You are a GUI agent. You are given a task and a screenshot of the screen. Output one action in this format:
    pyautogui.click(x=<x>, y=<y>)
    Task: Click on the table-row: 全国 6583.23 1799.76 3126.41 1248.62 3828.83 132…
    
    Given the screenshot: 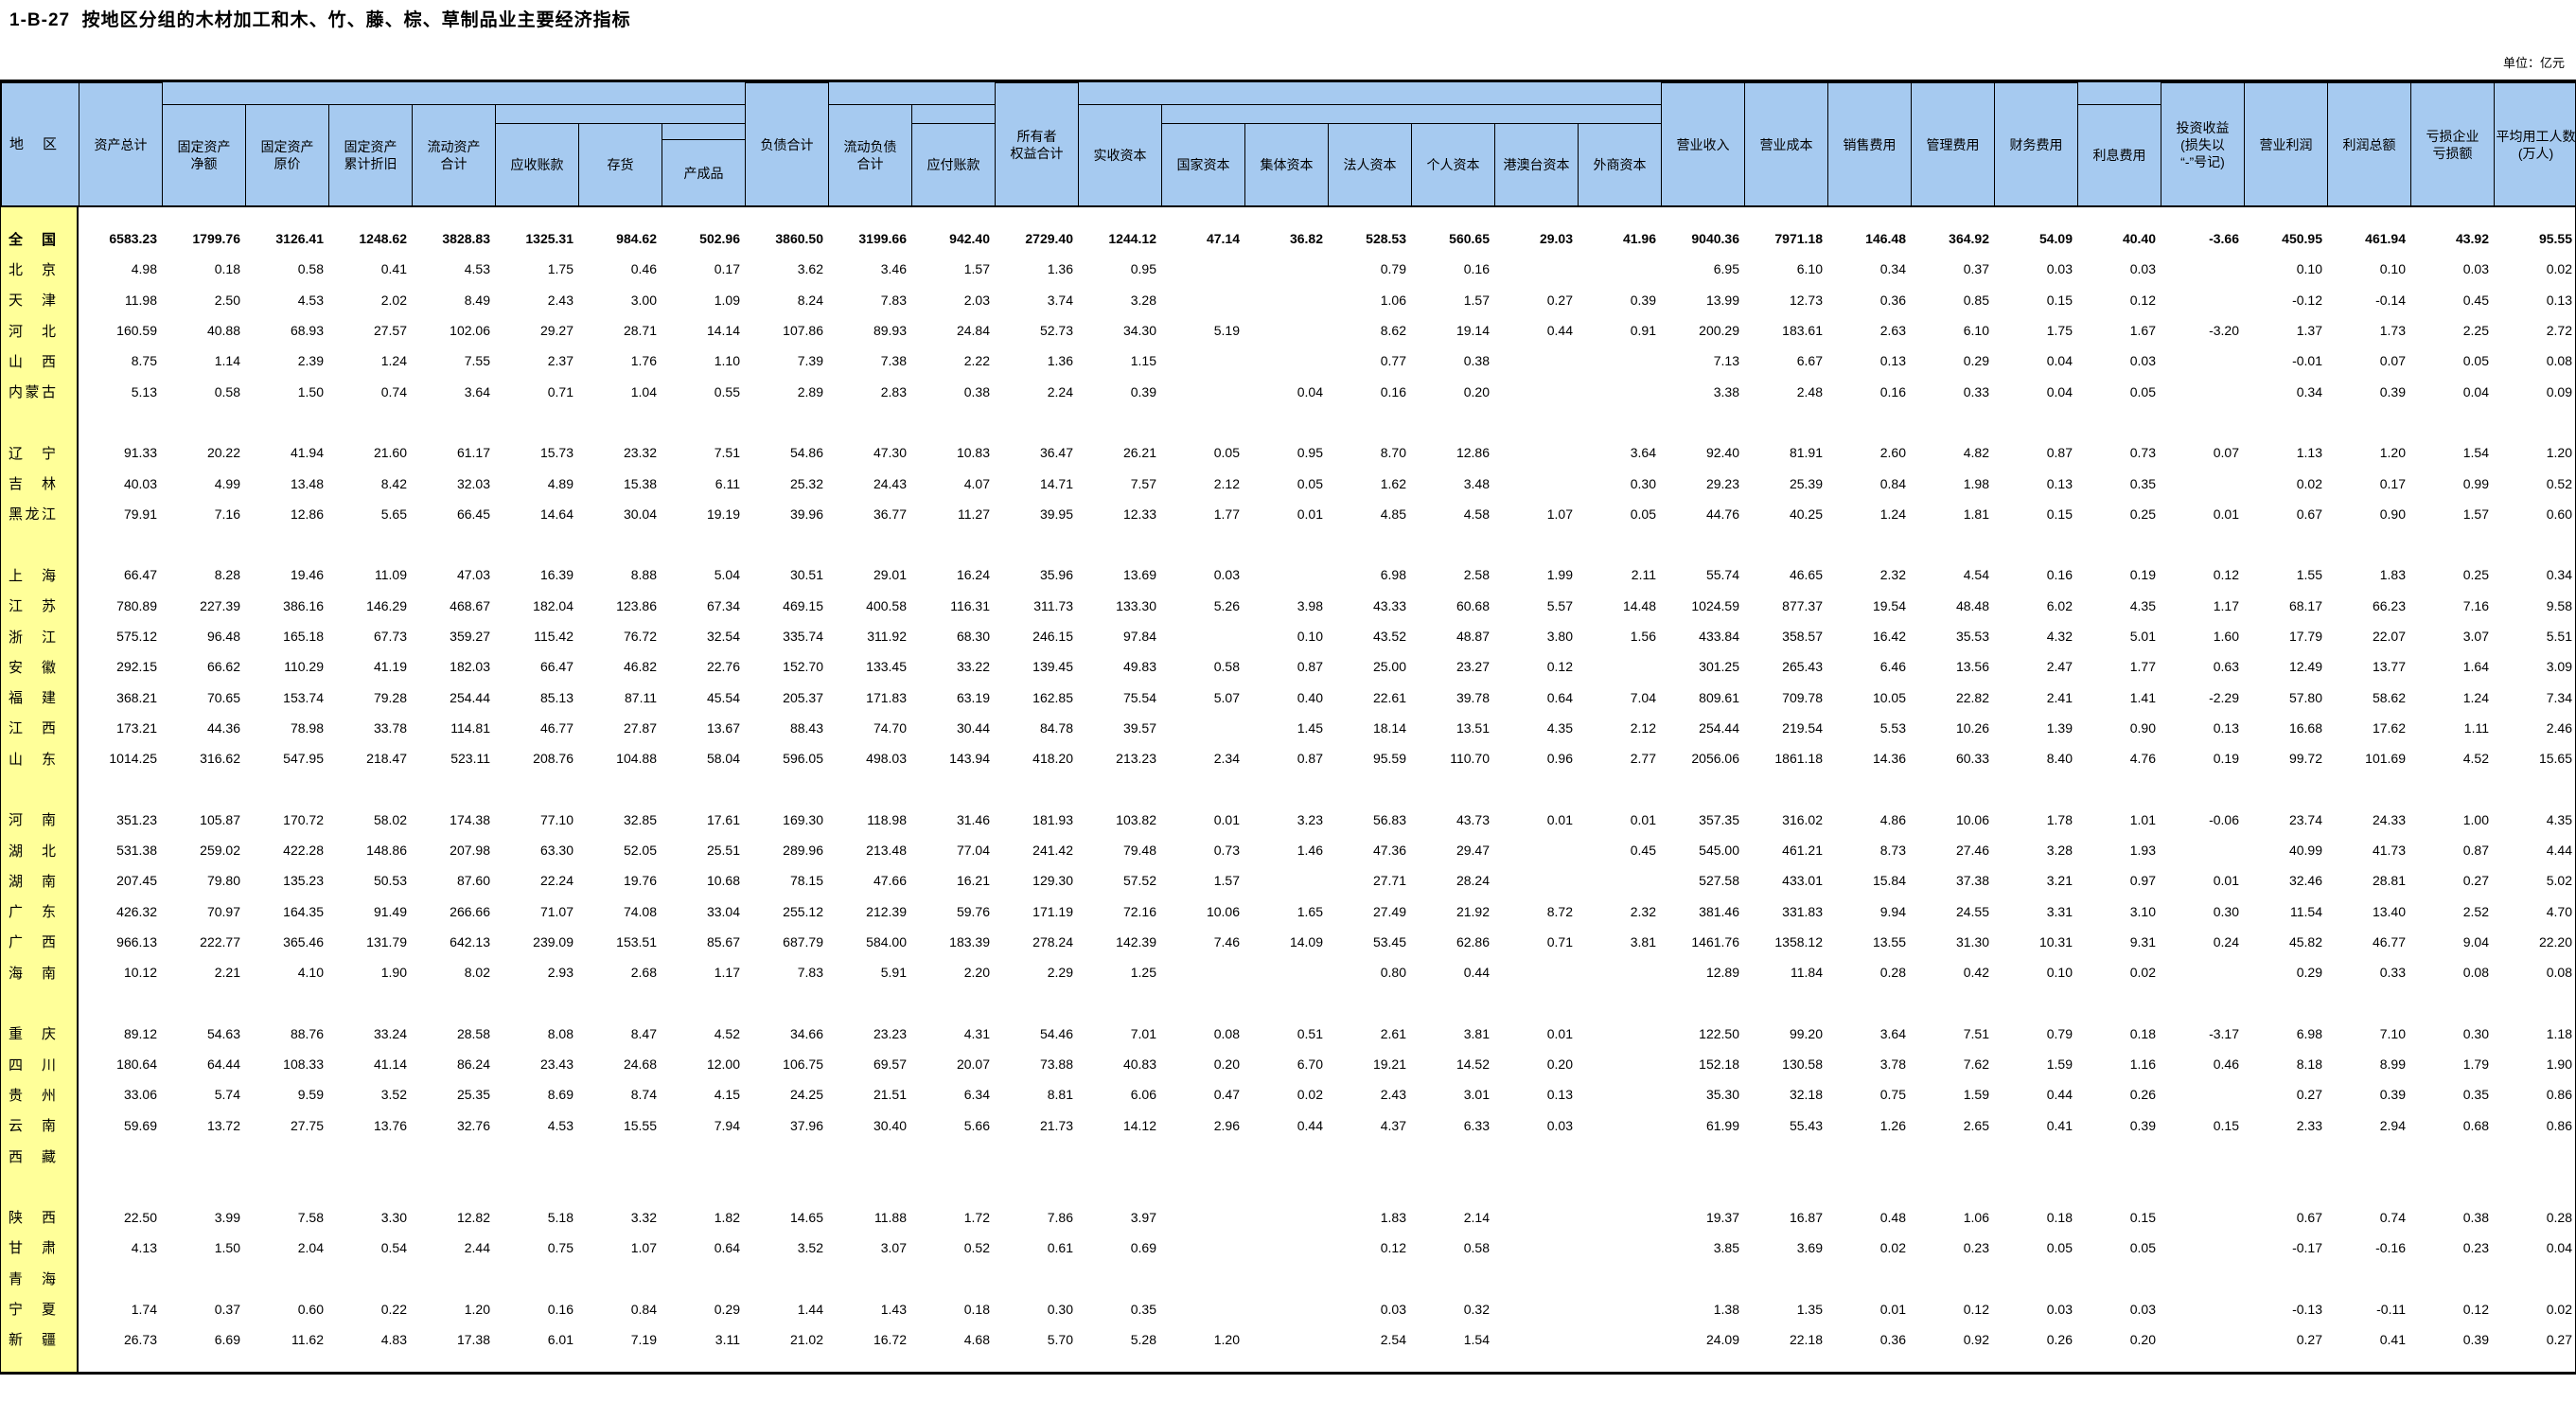 What is the action you would take?
    pyautogui.click(x=1288, y=238)
    